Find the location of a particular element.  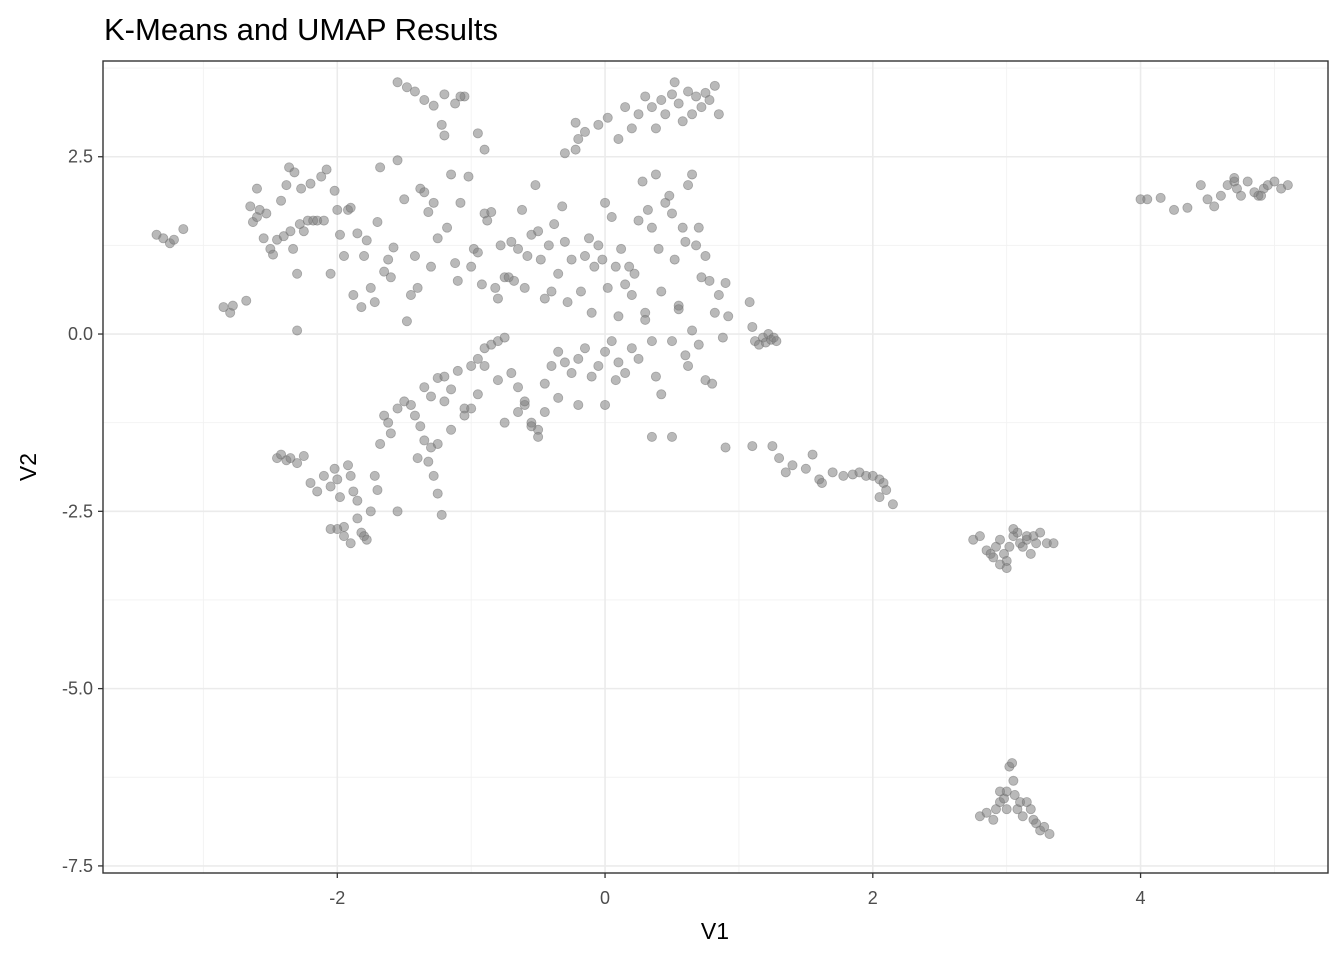

x-tick-label: 0 is located at coordinates (605, 898).